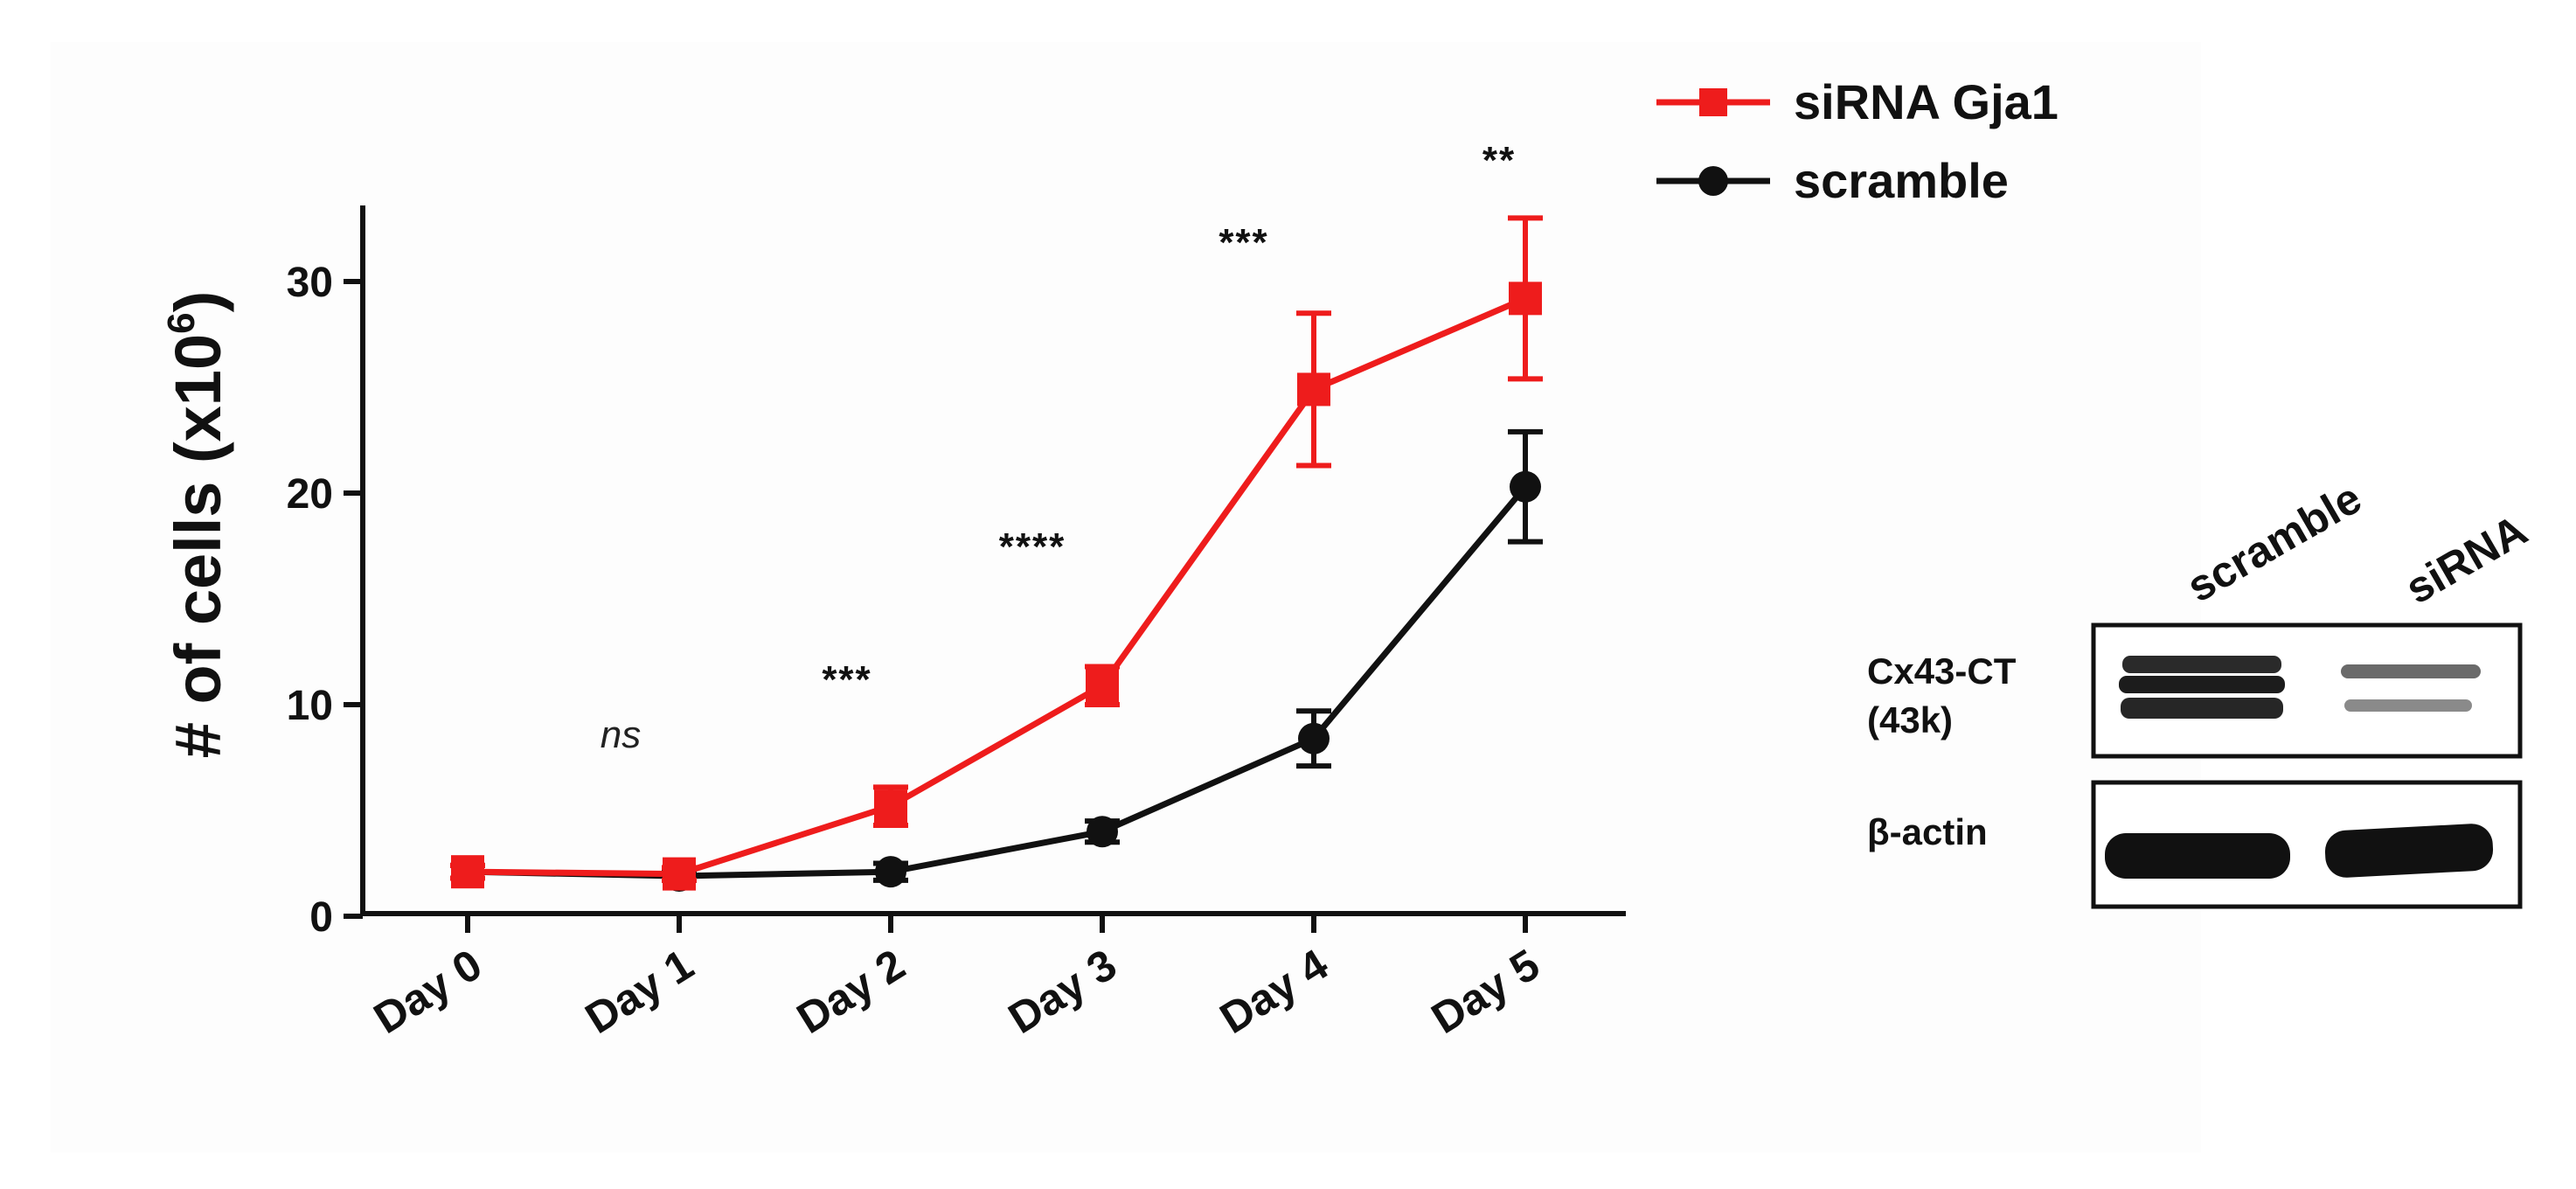  Describe the element at coordinates (2409, 851) in the screenshot. I see `band-actin-sirna` at that location.